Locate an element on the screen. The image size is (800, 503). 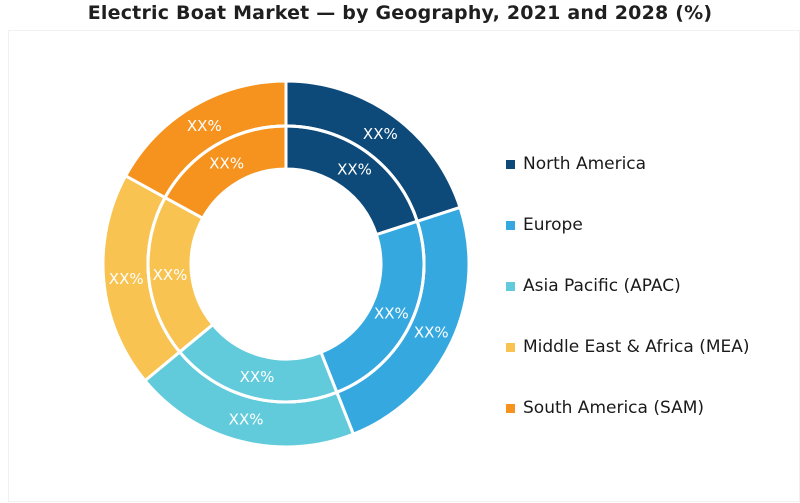
inner-ring-label-europe: XX% is located at coordinates (391, 314).